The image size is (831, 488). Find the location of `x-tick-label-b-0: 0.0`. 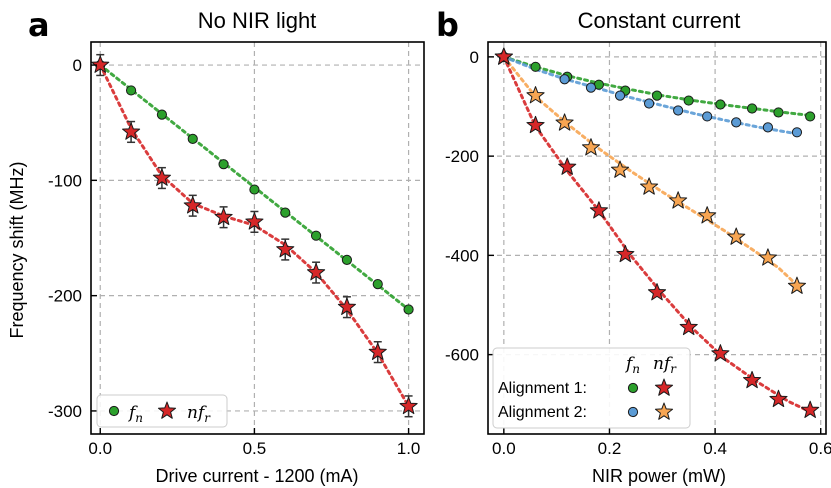

x-tick-label-b-0: 0.0 is located at coordinates (504, 448).